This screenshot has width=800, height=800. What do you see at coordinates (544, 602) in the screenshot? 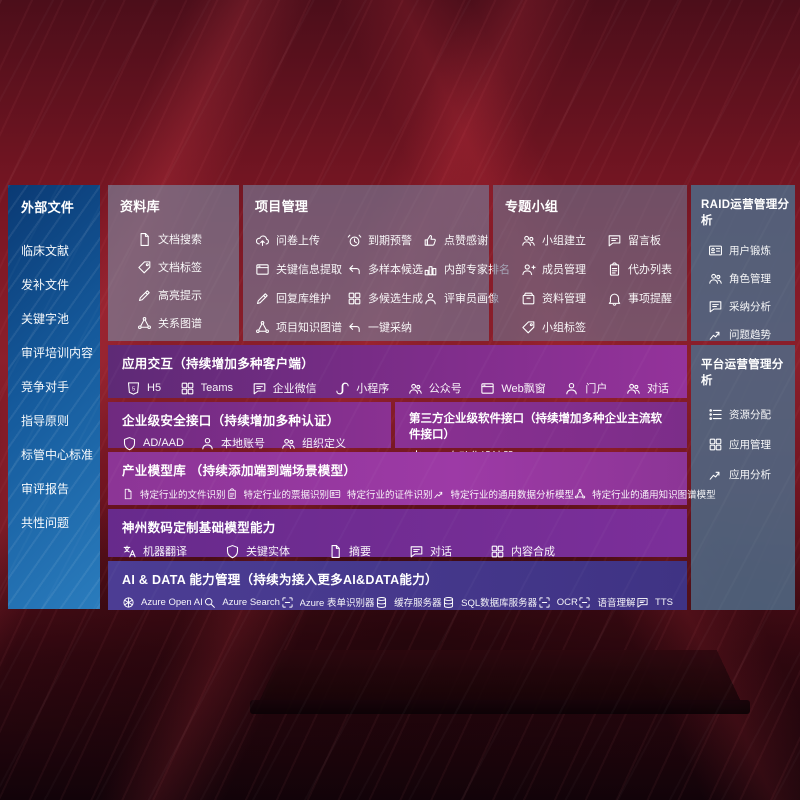
I see `ocr-icon` at bounding box center [544, 602].